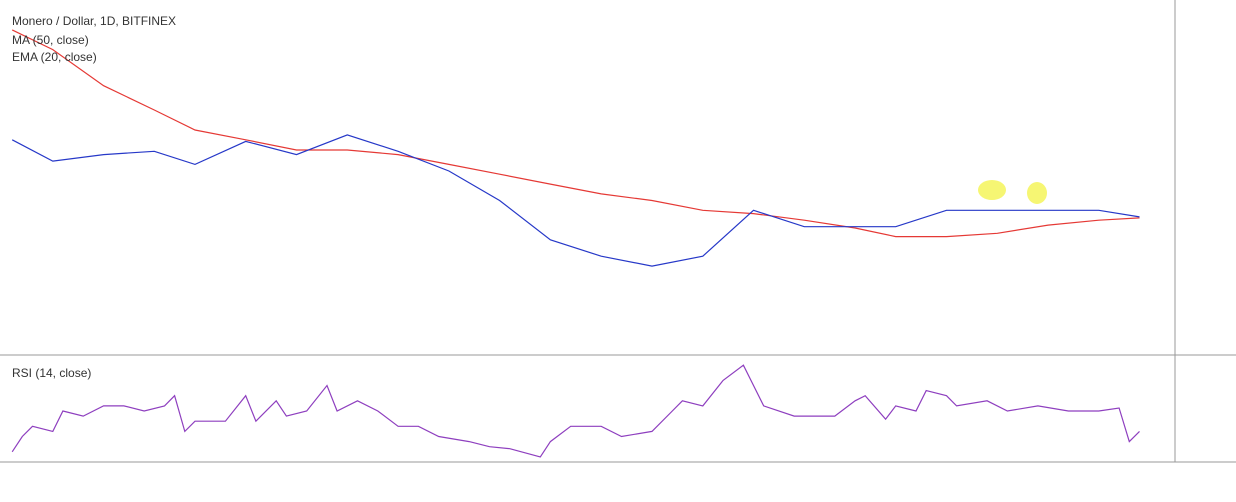 The image size is (1236, 502). I want to click on legend-entry: MA (50, close), so click(50, 40).